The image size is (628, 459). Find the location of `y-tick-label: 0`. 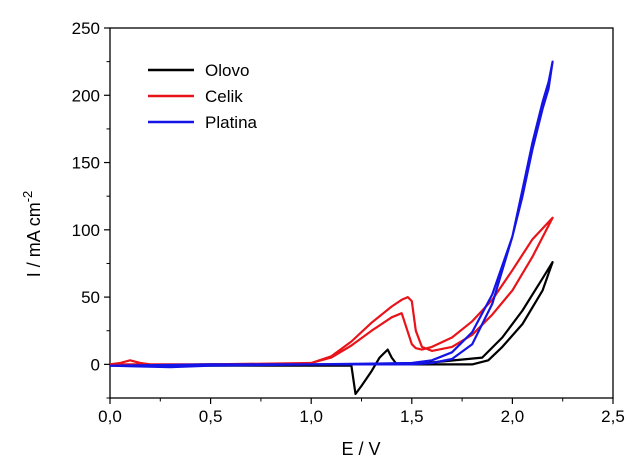

y-tick-label: 0 is located at coordinates (95, 364).